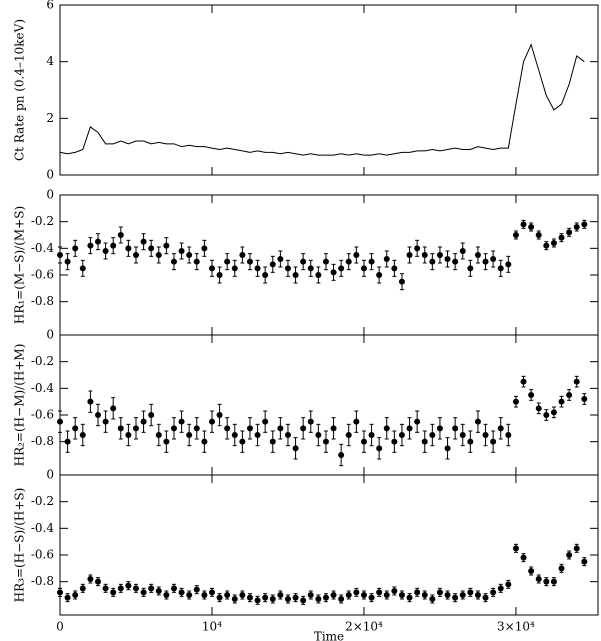  What do you see at coordinates (43, 248) in the screenshot?
I see `y-tick-label: -0.4` at bounding box center [43, 248].